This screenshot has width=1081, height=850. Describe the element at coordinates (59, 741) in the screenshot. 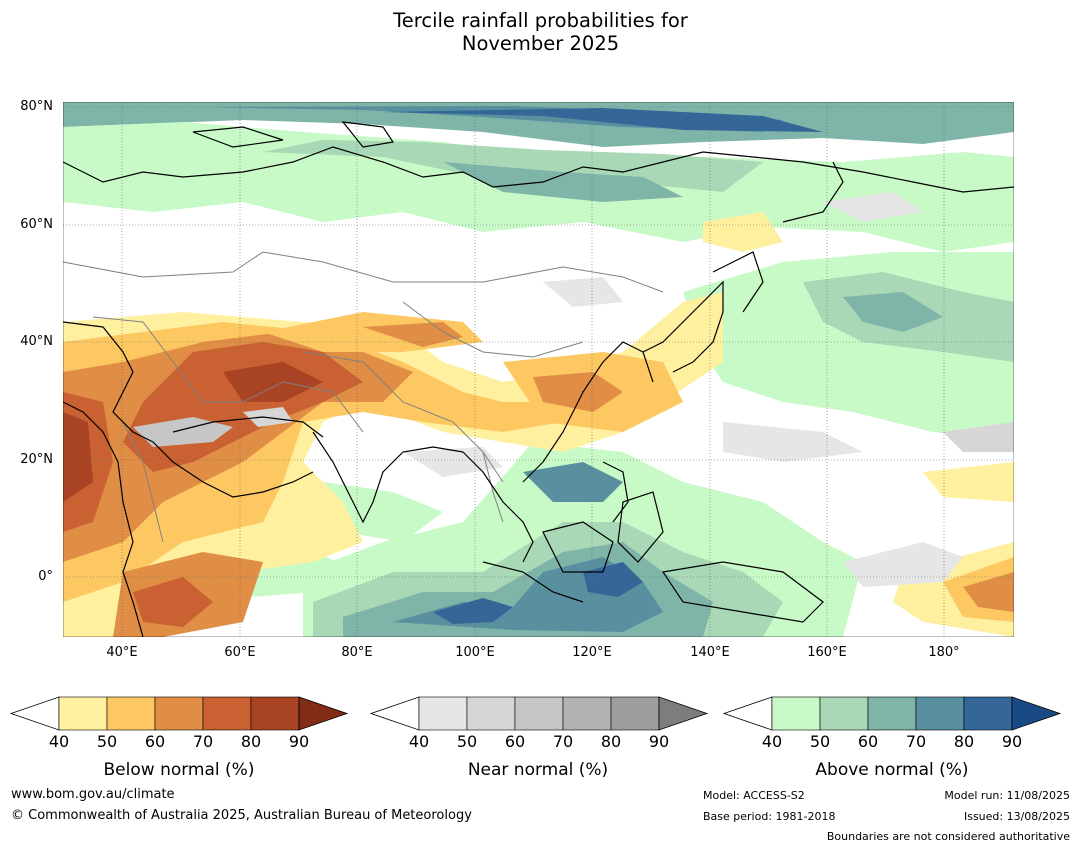

I see `colorbar-below-tick-label: 40` at that location.